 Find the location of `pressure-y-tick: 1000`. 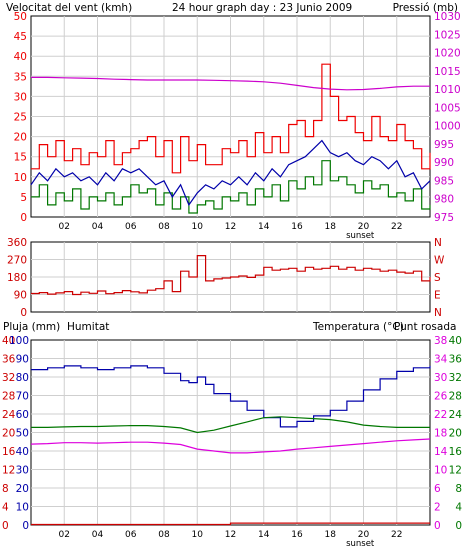

pressure-y-tick: 1000 is located at coordinates (447, 127).